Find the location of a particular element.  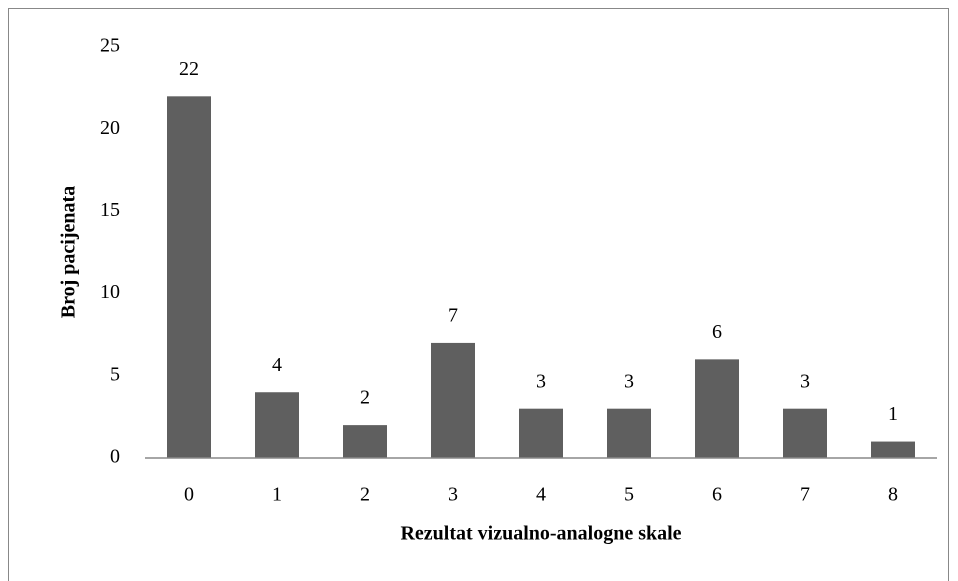

x-tick-label: 2 is located at coordinates (365, 495).